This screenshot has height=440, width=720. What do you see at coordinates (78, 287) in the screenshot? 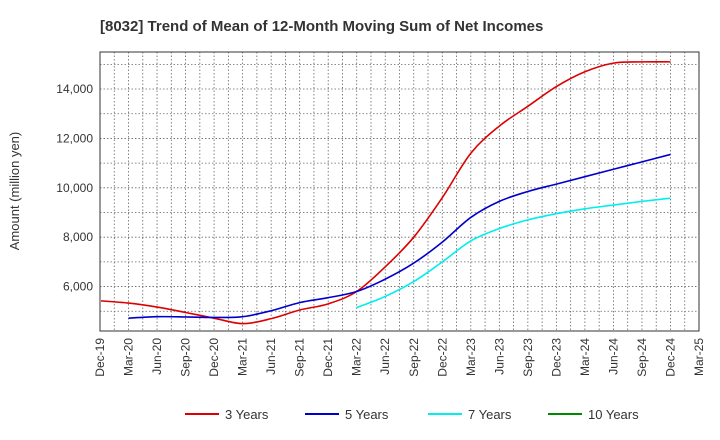
I see `y-tick-label: 6,000` at bounding box center [78, 287].